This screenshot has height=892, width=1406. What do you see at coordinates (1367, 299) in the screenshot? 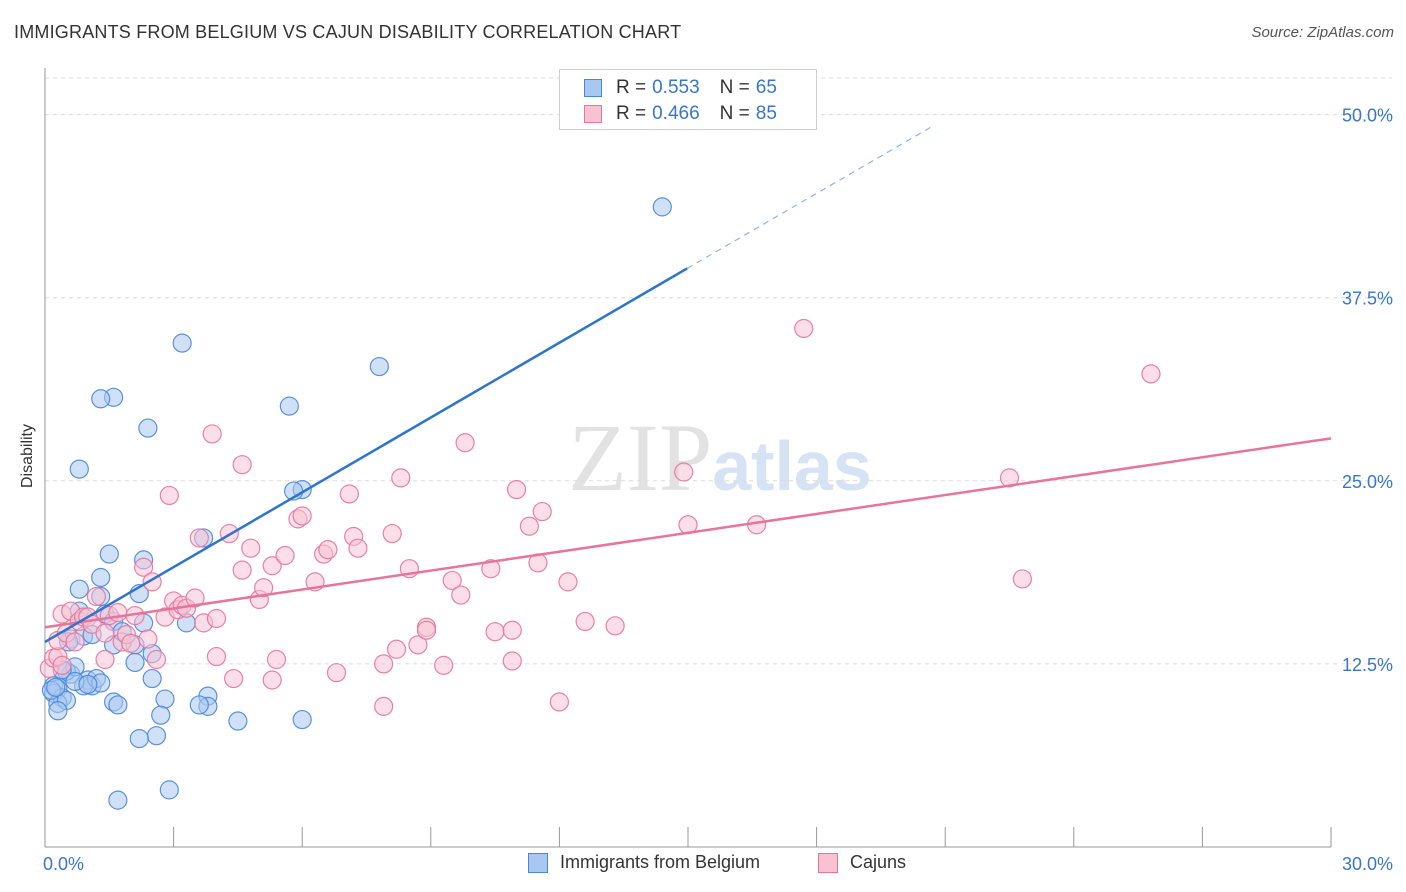
I see `y-tick-label: 37.5%` at bounding box center [1367, 299].